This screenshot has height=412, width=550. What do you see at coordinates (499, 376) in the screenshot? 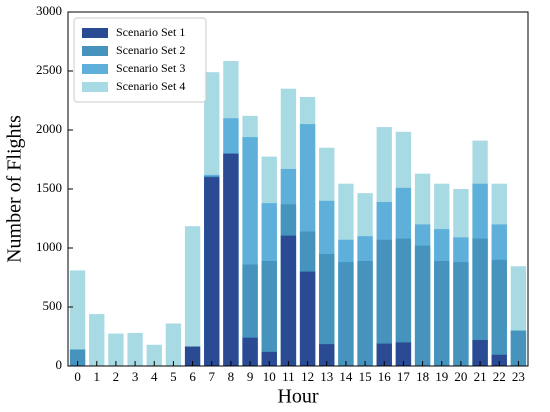
I see `x-tick-label: 22` at bounding box center [499, 376].